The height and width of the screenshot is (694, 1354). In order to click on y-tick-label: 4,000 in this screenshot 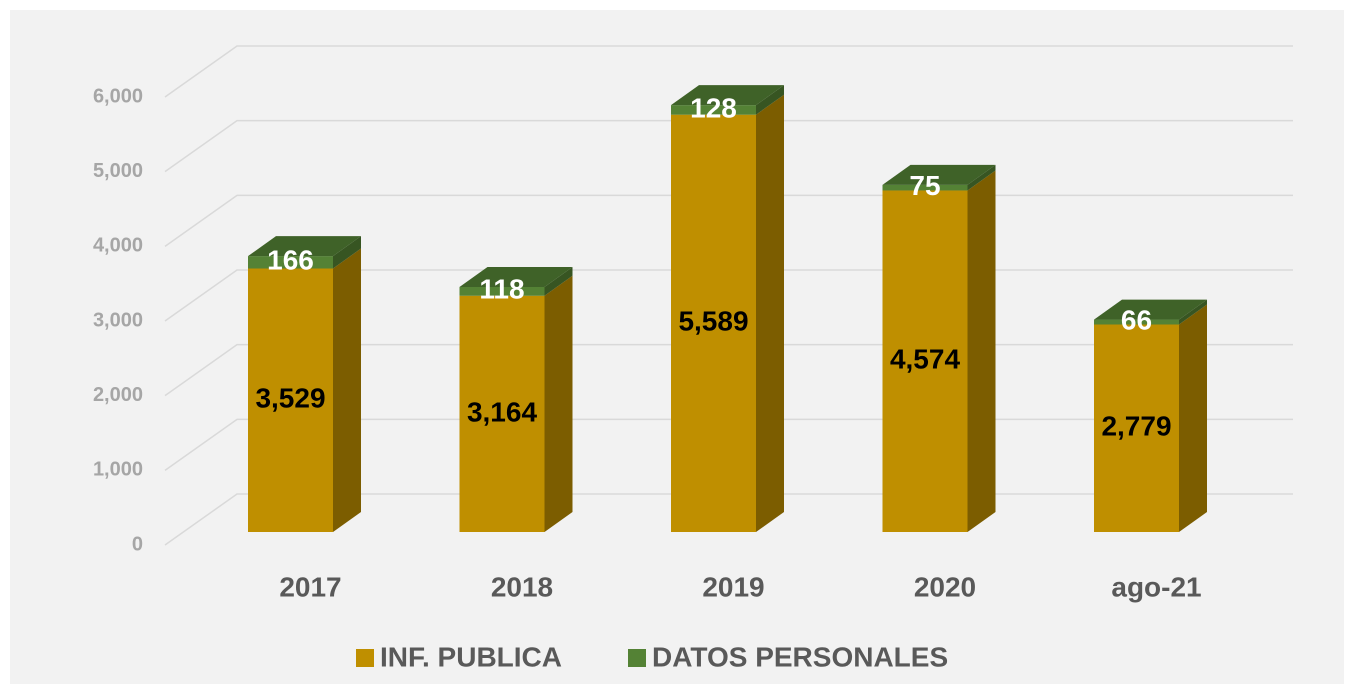, I will do `click(118, 246)`.